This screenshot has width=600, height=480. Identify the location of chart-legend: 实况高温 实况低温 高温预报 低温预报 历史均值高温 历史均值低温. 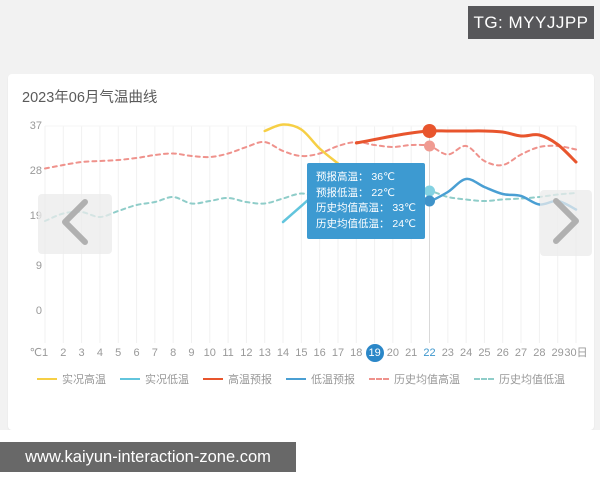
(301, 379).